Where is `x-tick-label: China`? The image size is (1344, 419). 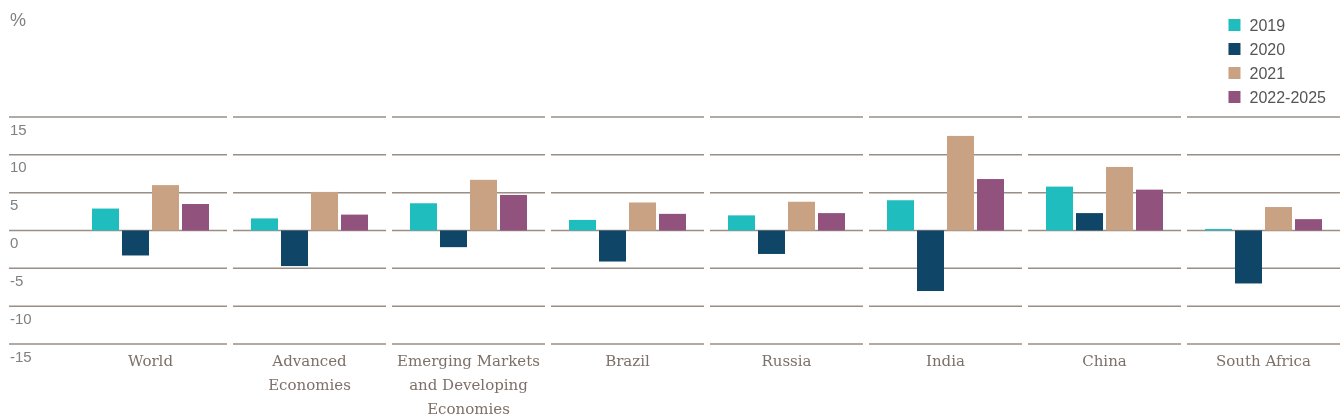 x-tick-label: China is located at coordinates (1104, 361).